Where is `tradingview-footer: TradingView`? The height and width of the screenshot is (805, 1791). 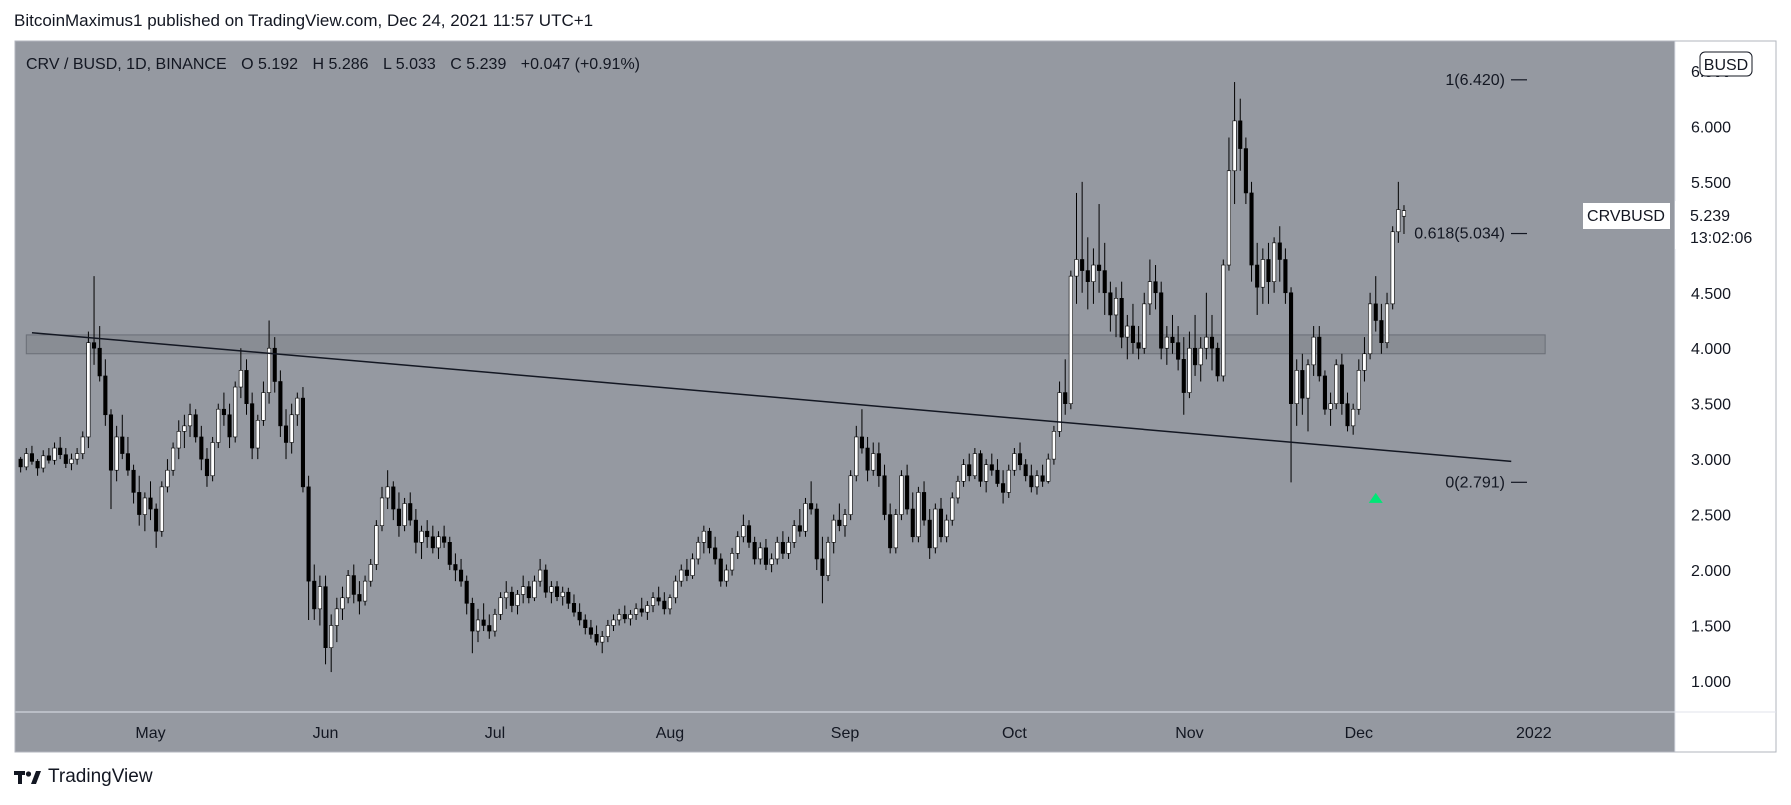 tradingview-footer: TradingView is located at coordinates (83, 777).